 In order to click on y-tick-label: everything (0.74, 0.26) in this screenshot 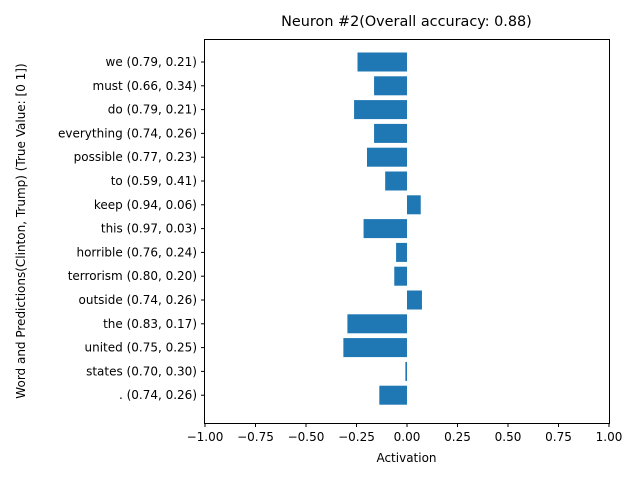, I will do `click(127, 133)`.